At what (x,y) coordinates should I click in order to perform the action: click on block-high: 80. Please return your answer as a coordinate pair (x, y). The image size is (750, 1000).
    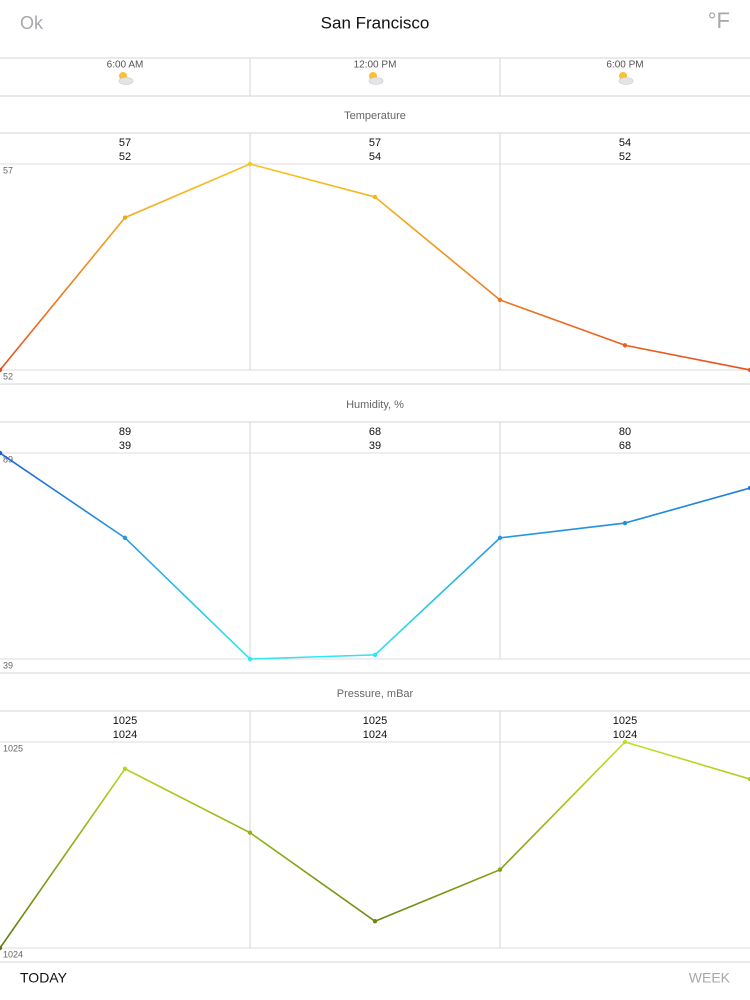
    Looking at the image, I should click on (625, 432).